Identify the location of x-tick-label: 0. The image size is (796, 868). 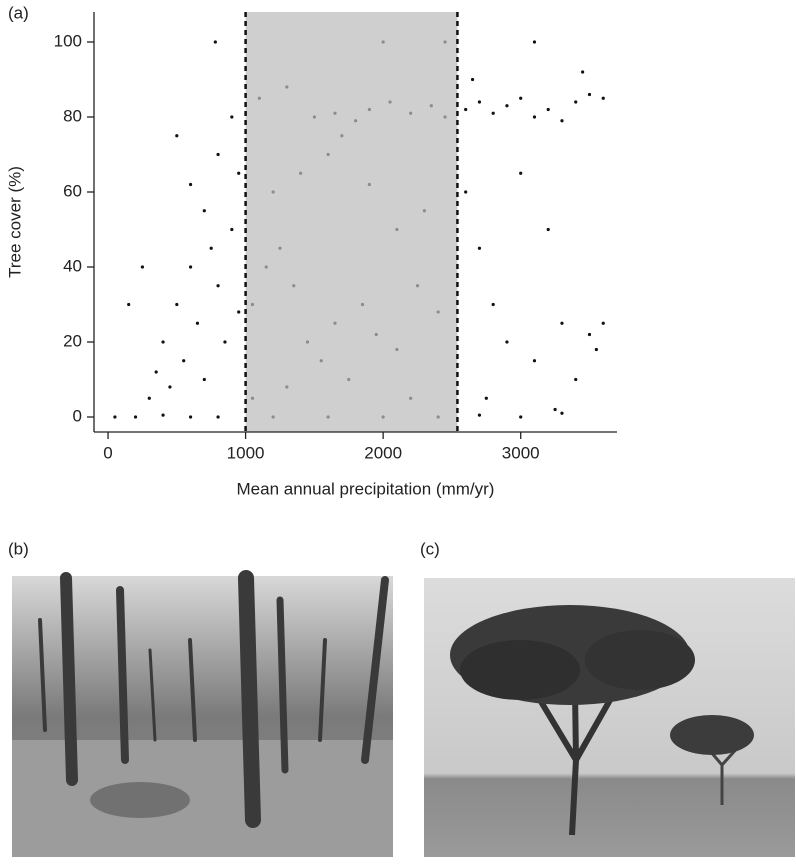
(107, 452).